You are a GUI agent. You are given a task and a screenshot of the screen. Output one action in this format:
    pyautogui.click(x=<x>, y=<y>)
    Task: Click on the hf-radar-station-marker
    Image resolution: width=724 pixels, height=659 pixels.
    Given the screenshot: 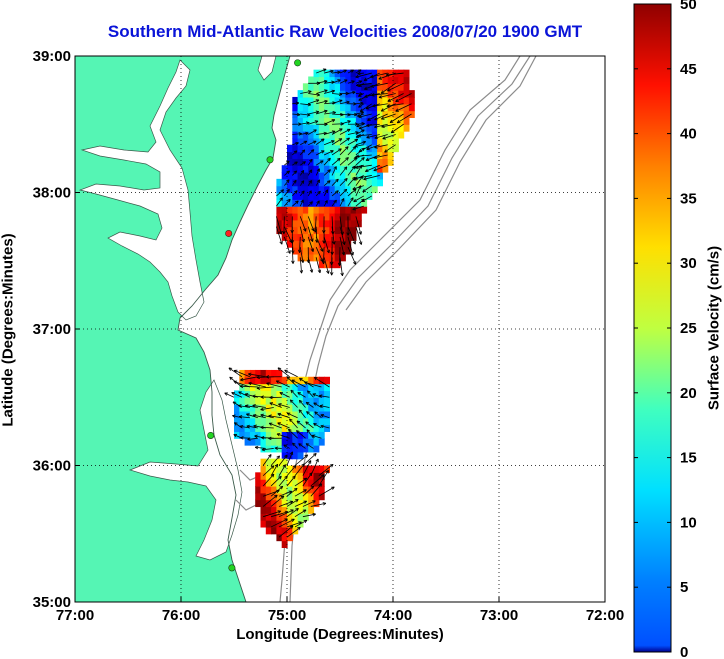 What is the action you would take?
    pyautogui.click(x=270, y=160)
    